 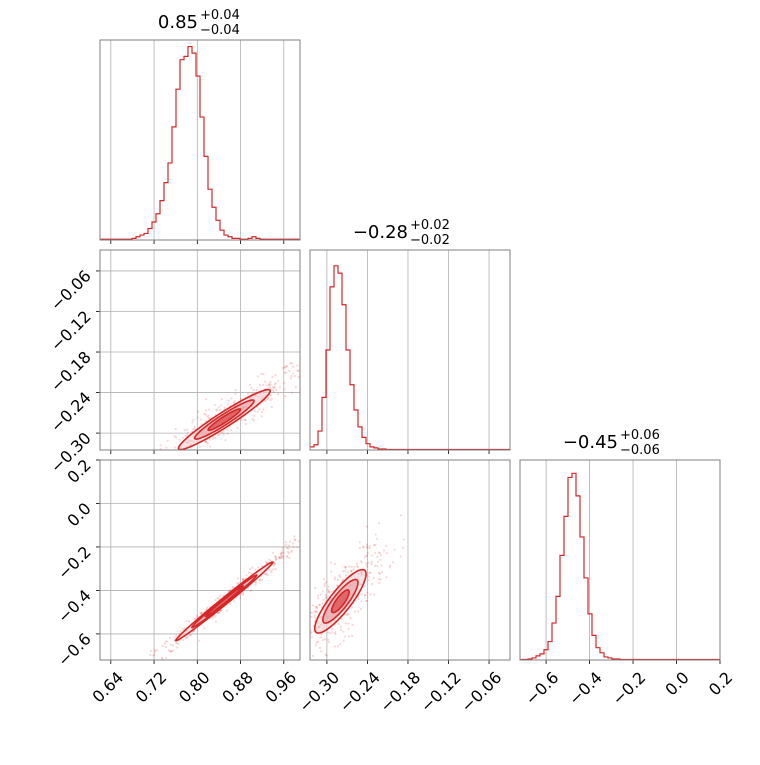 I want to click on p1-marginal-title-minus: −0.04, so click(x=220, y=30).